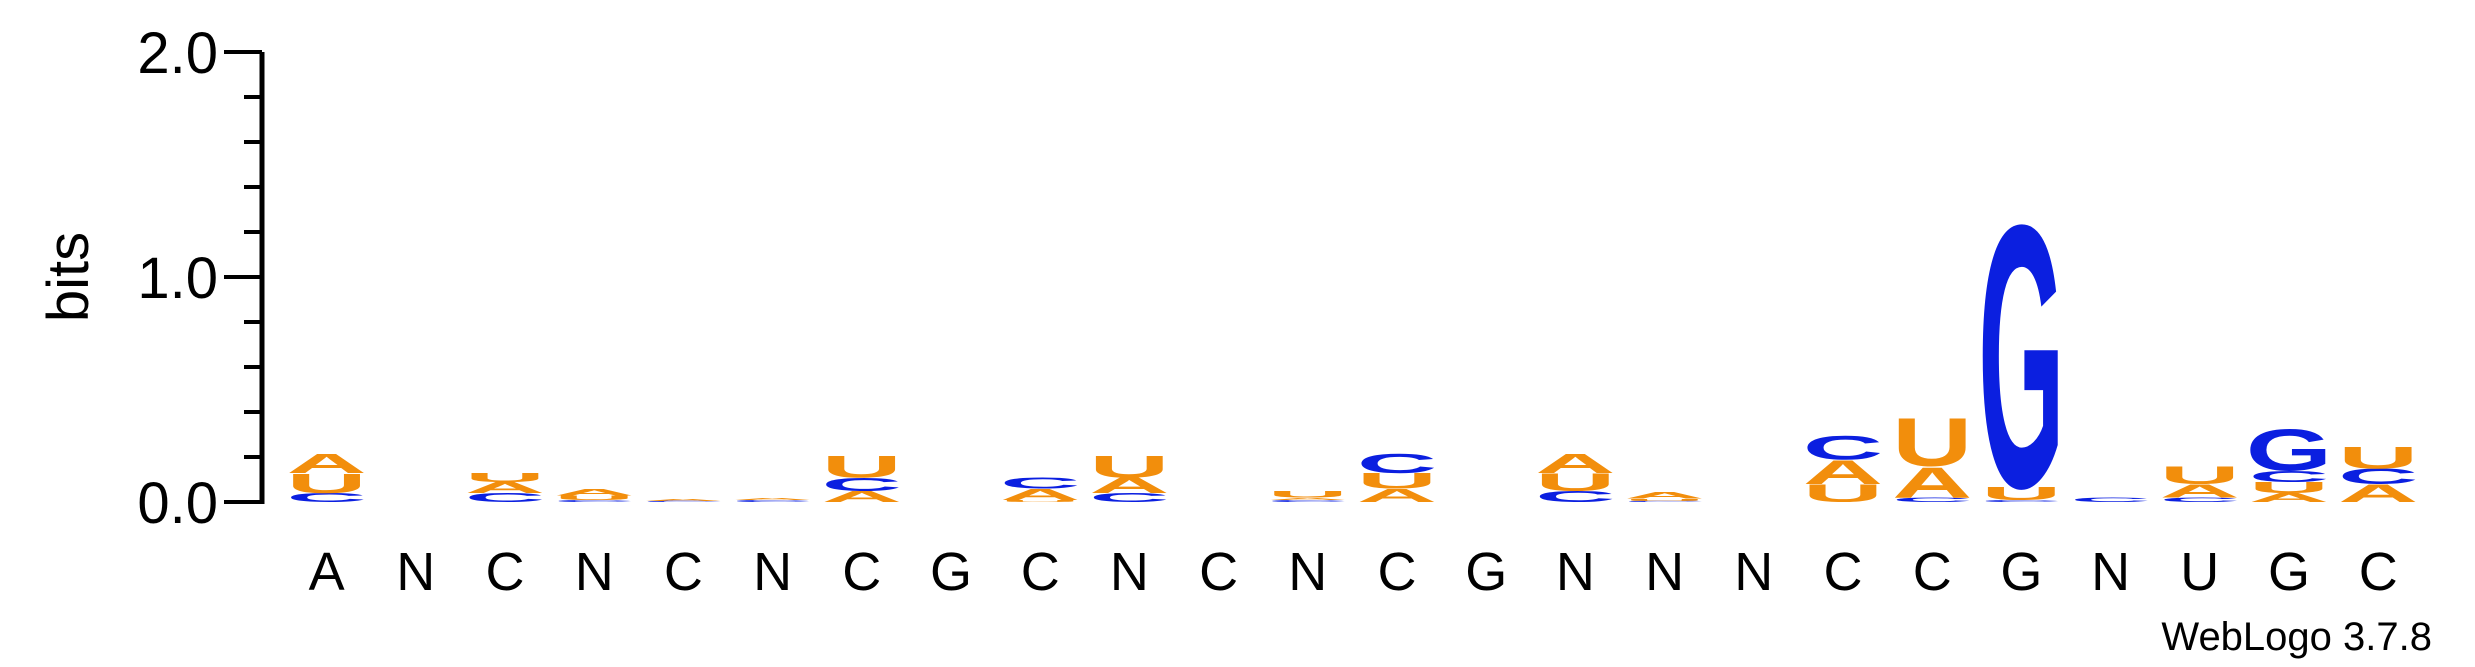 Image resolution: width=2475 pixels, height=667 pixels. I want to click on y-tick-label: 0.0, so click(177, 503).